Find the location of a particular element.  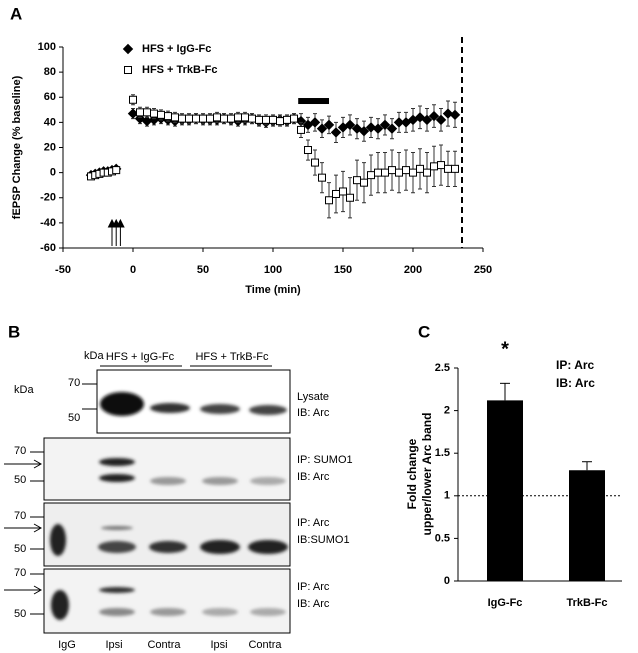

annotation: IB: Arc is located at coordinates (575, 383).